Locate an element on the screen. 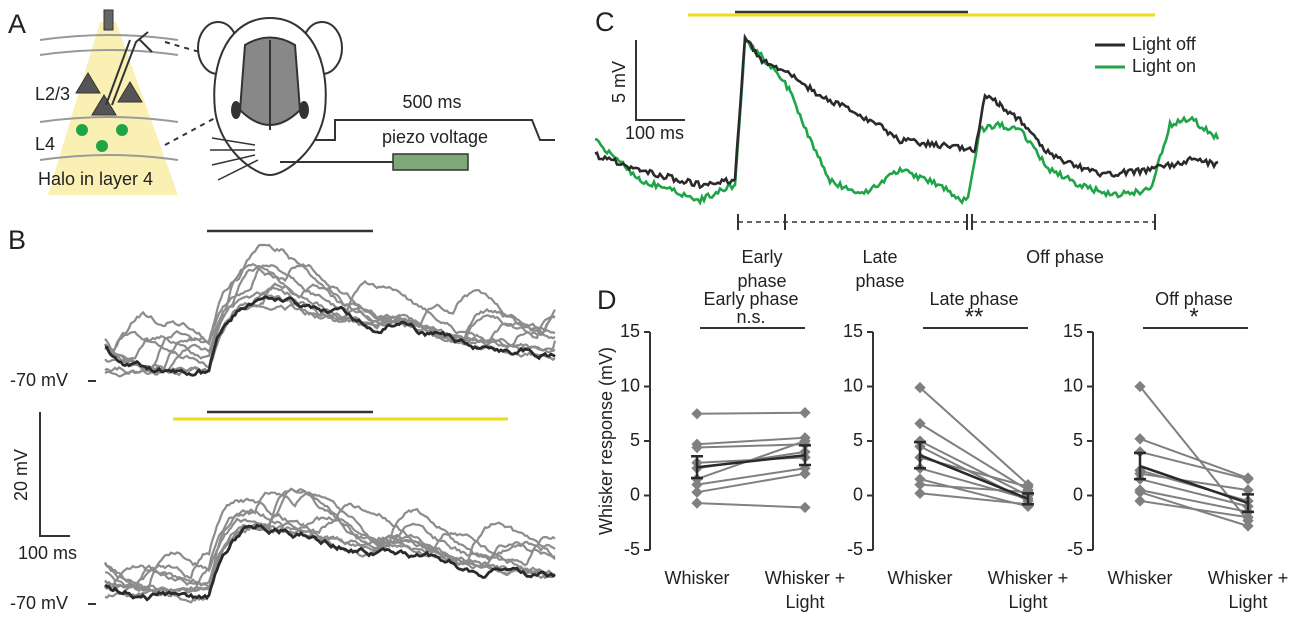 Image resolution: width=1295 pixels, height=630 pixels. l4-cells is located at coordinates (102, 138).